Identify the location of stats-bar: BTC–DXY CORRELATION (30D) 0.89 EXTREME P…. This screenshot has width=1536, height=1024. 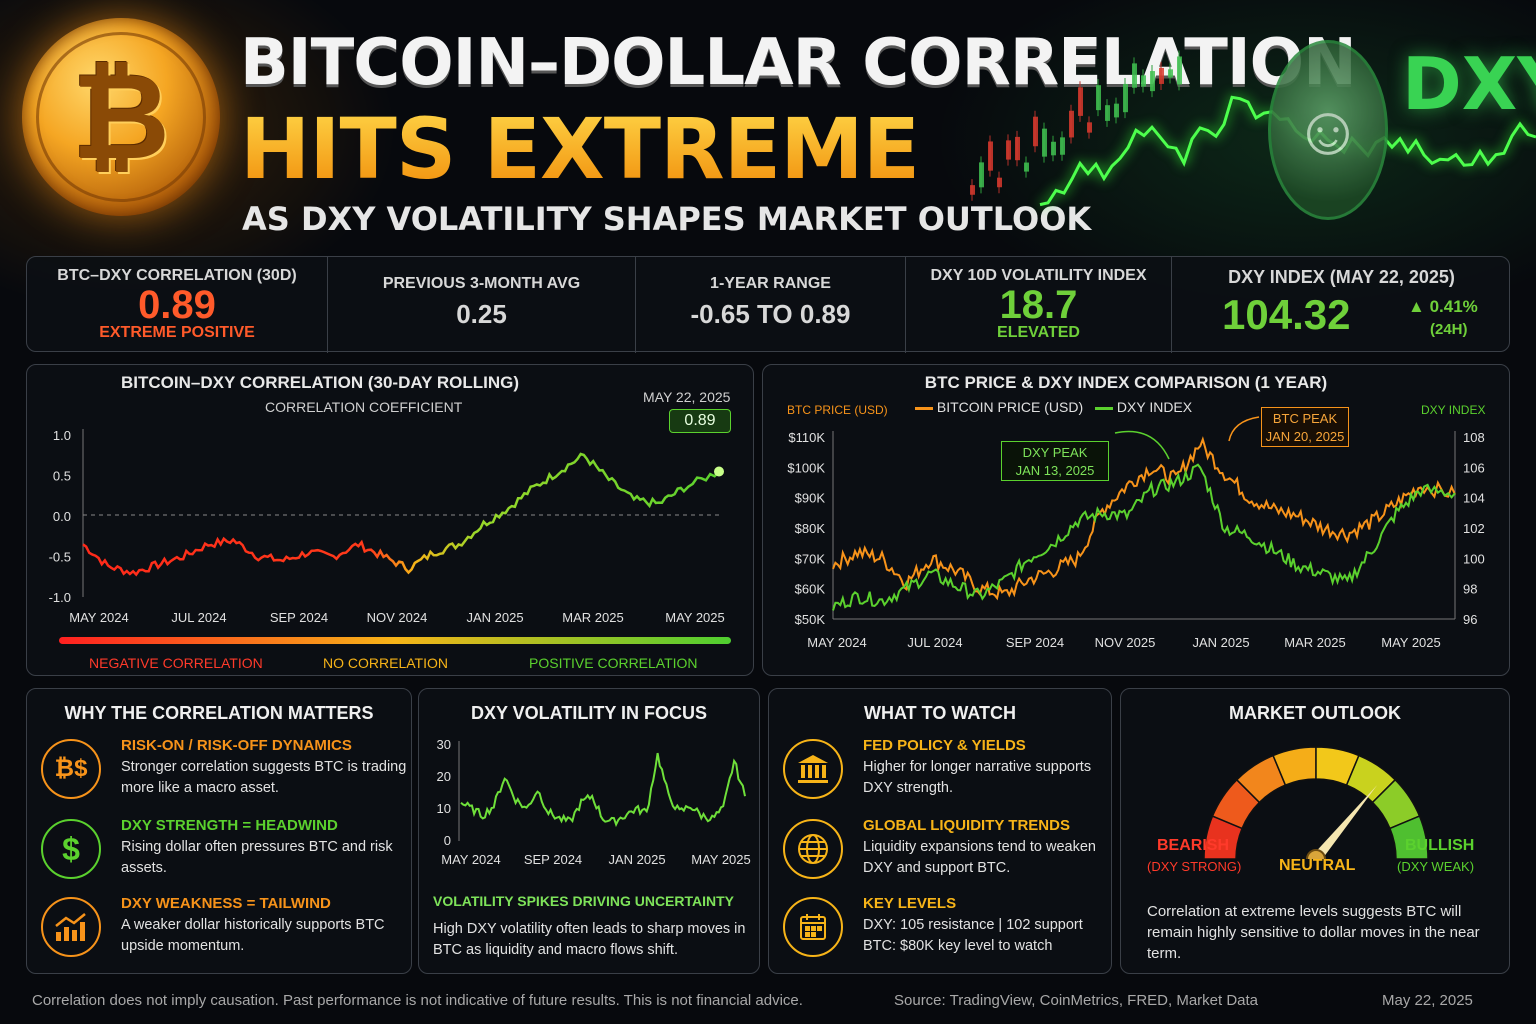
(768, 304).